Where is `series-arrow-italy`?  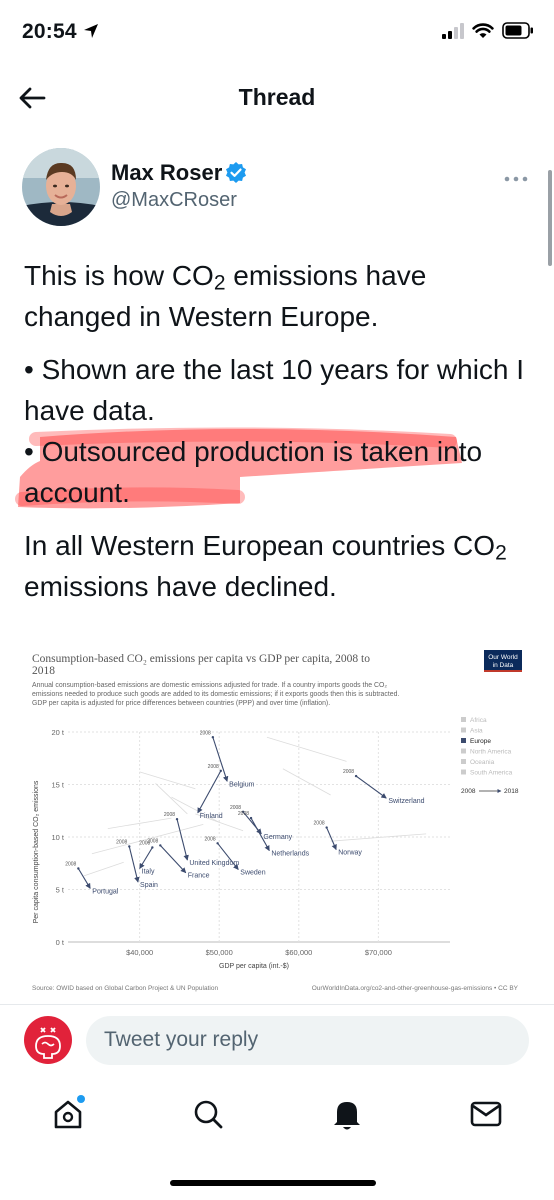
series-arrow-italy is located at coordinates (146, 858).